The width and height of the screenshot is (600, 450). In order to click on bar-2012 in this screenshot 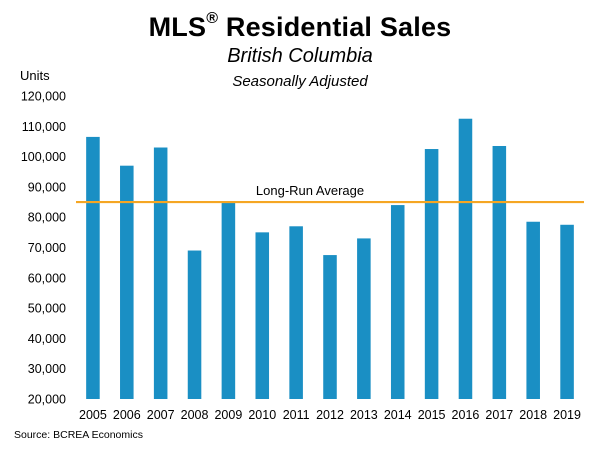, I will do `click(330, 327)`.